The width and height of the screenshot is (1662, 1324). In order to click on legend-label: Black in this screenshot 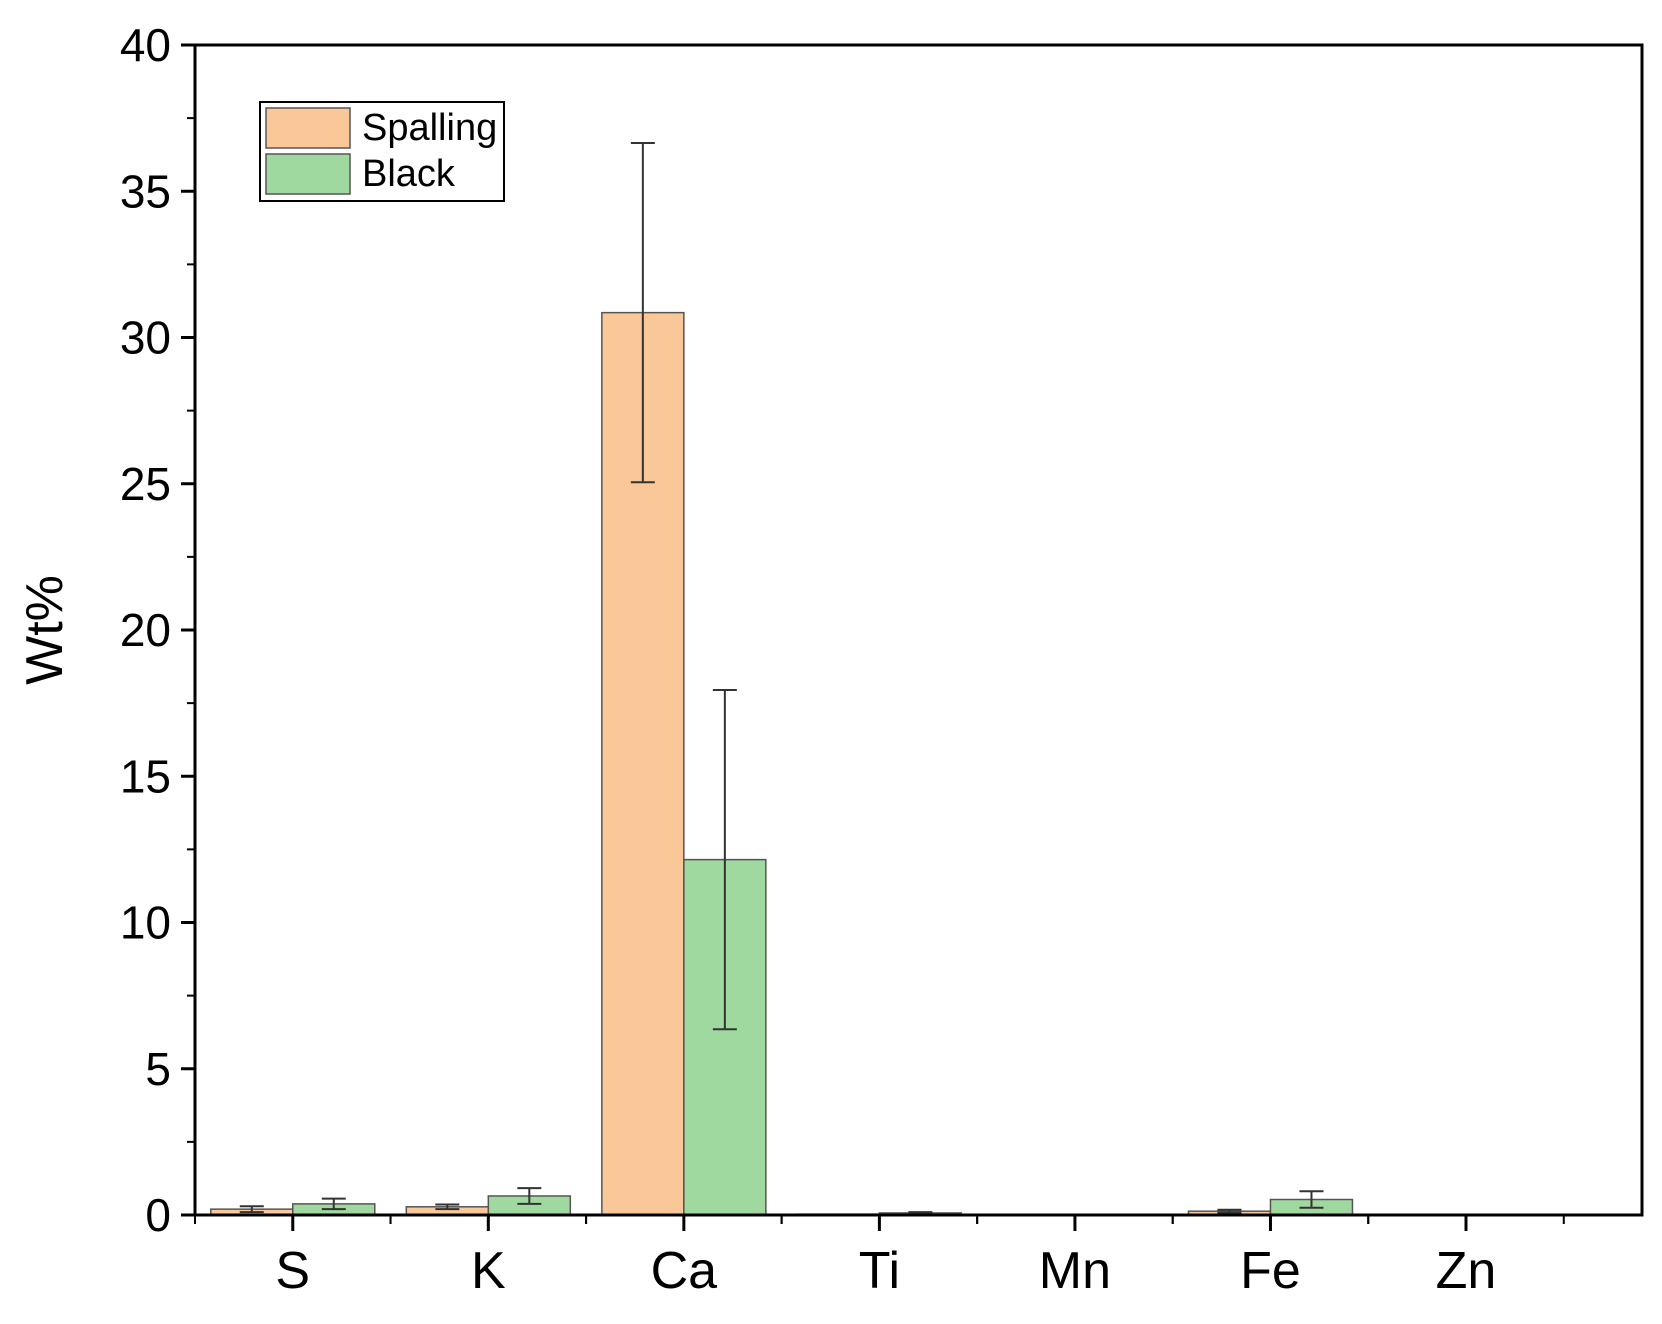, I will do `click(409, 174)`.